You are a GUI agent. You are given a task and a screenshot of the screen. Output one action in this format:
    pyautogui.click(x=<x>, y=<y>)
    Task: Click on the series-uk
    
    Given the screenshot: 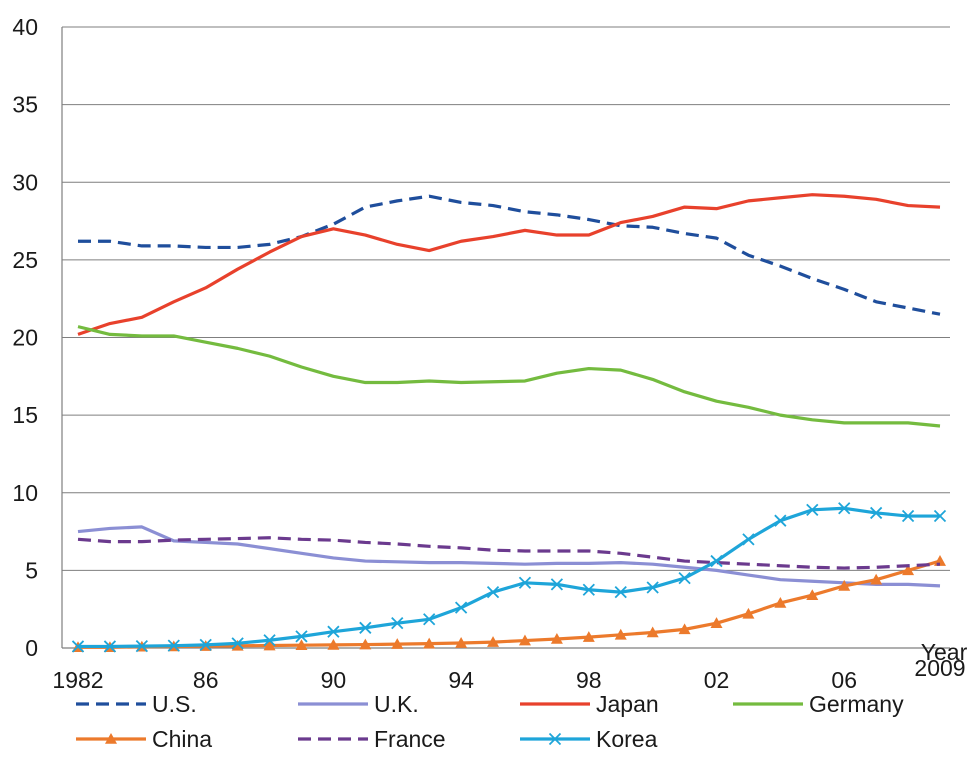 What is the action you would take?
    pyautogui.click(x=509, y=556)
    